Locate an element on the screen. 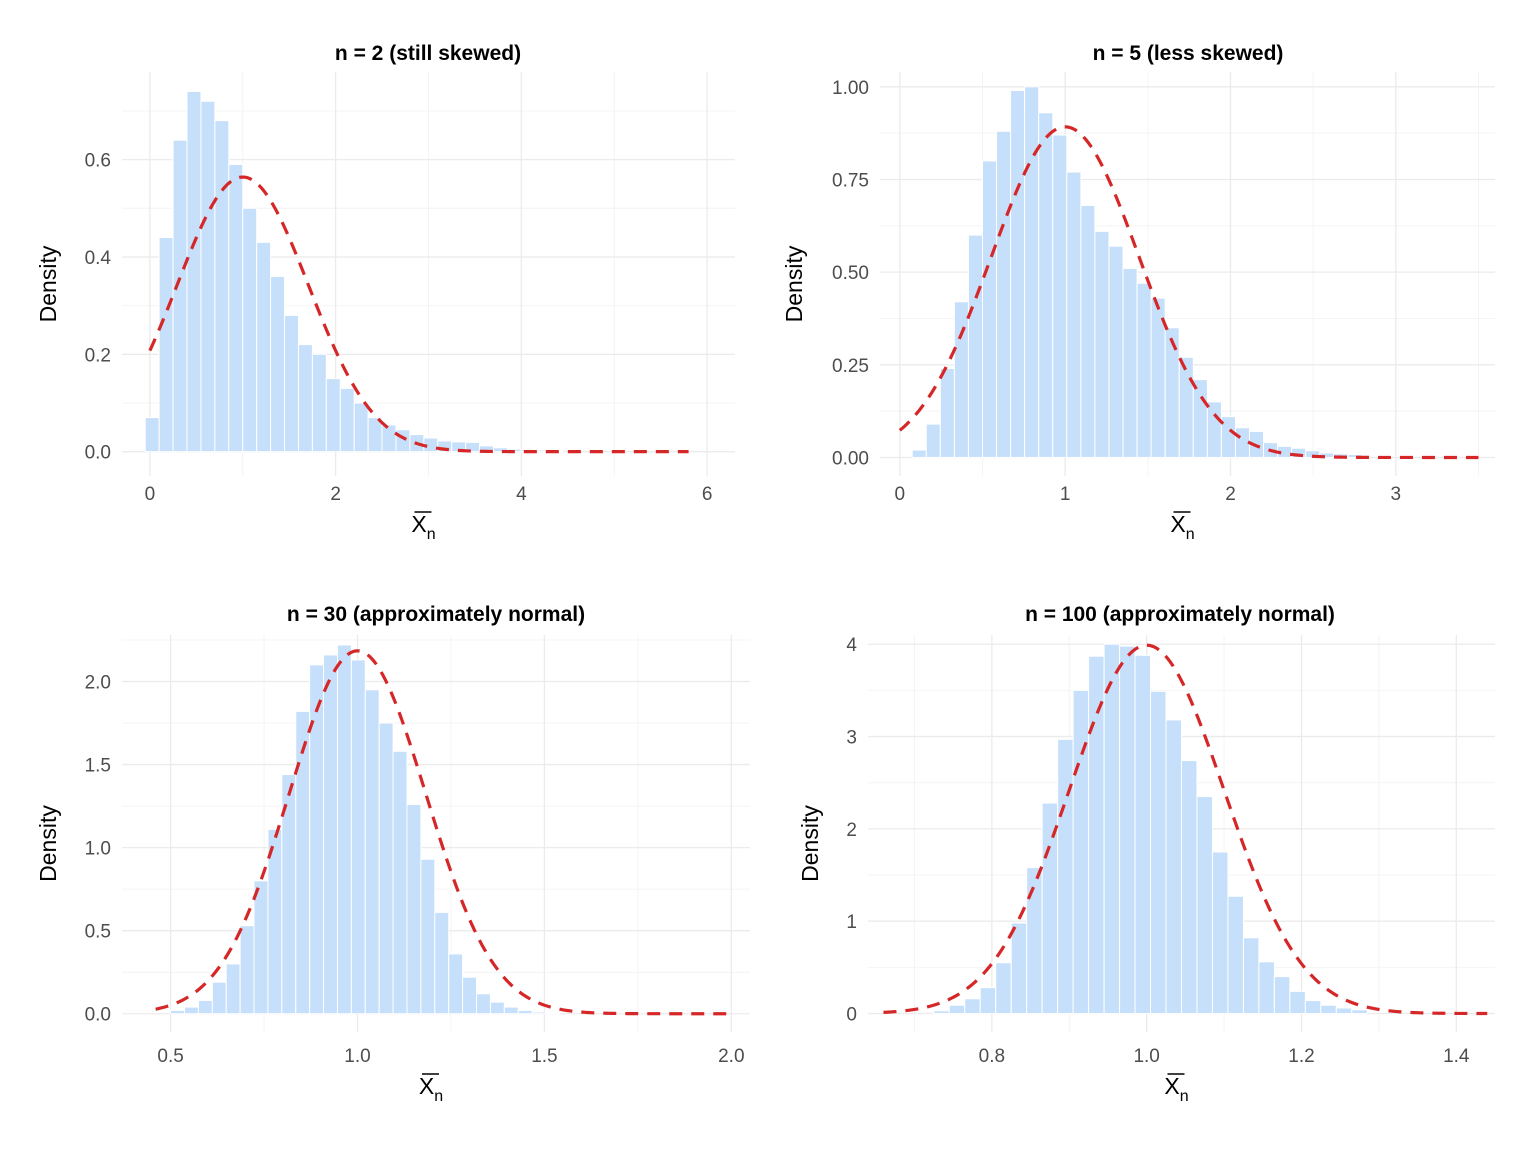 The width and height of the screenshot is (1536, 1152). panel-title: n = 30 (approximately normal) is located at coordinates (436, 614).